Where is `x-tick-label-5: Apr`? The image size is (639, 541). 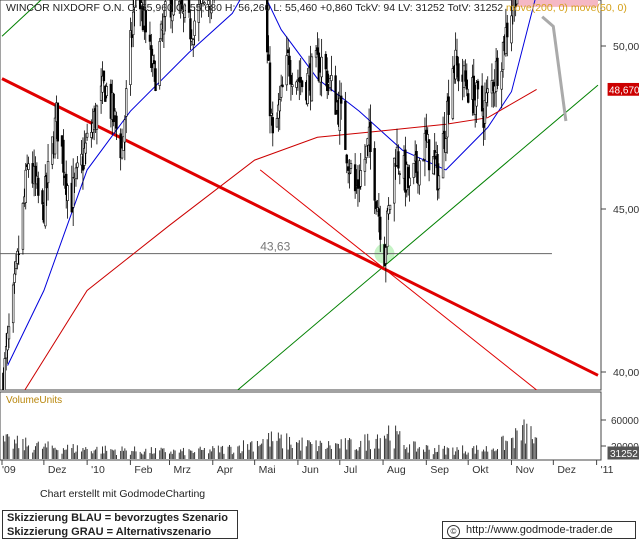 x-tick-label-5: Apr is located at coordinates (225, 470).